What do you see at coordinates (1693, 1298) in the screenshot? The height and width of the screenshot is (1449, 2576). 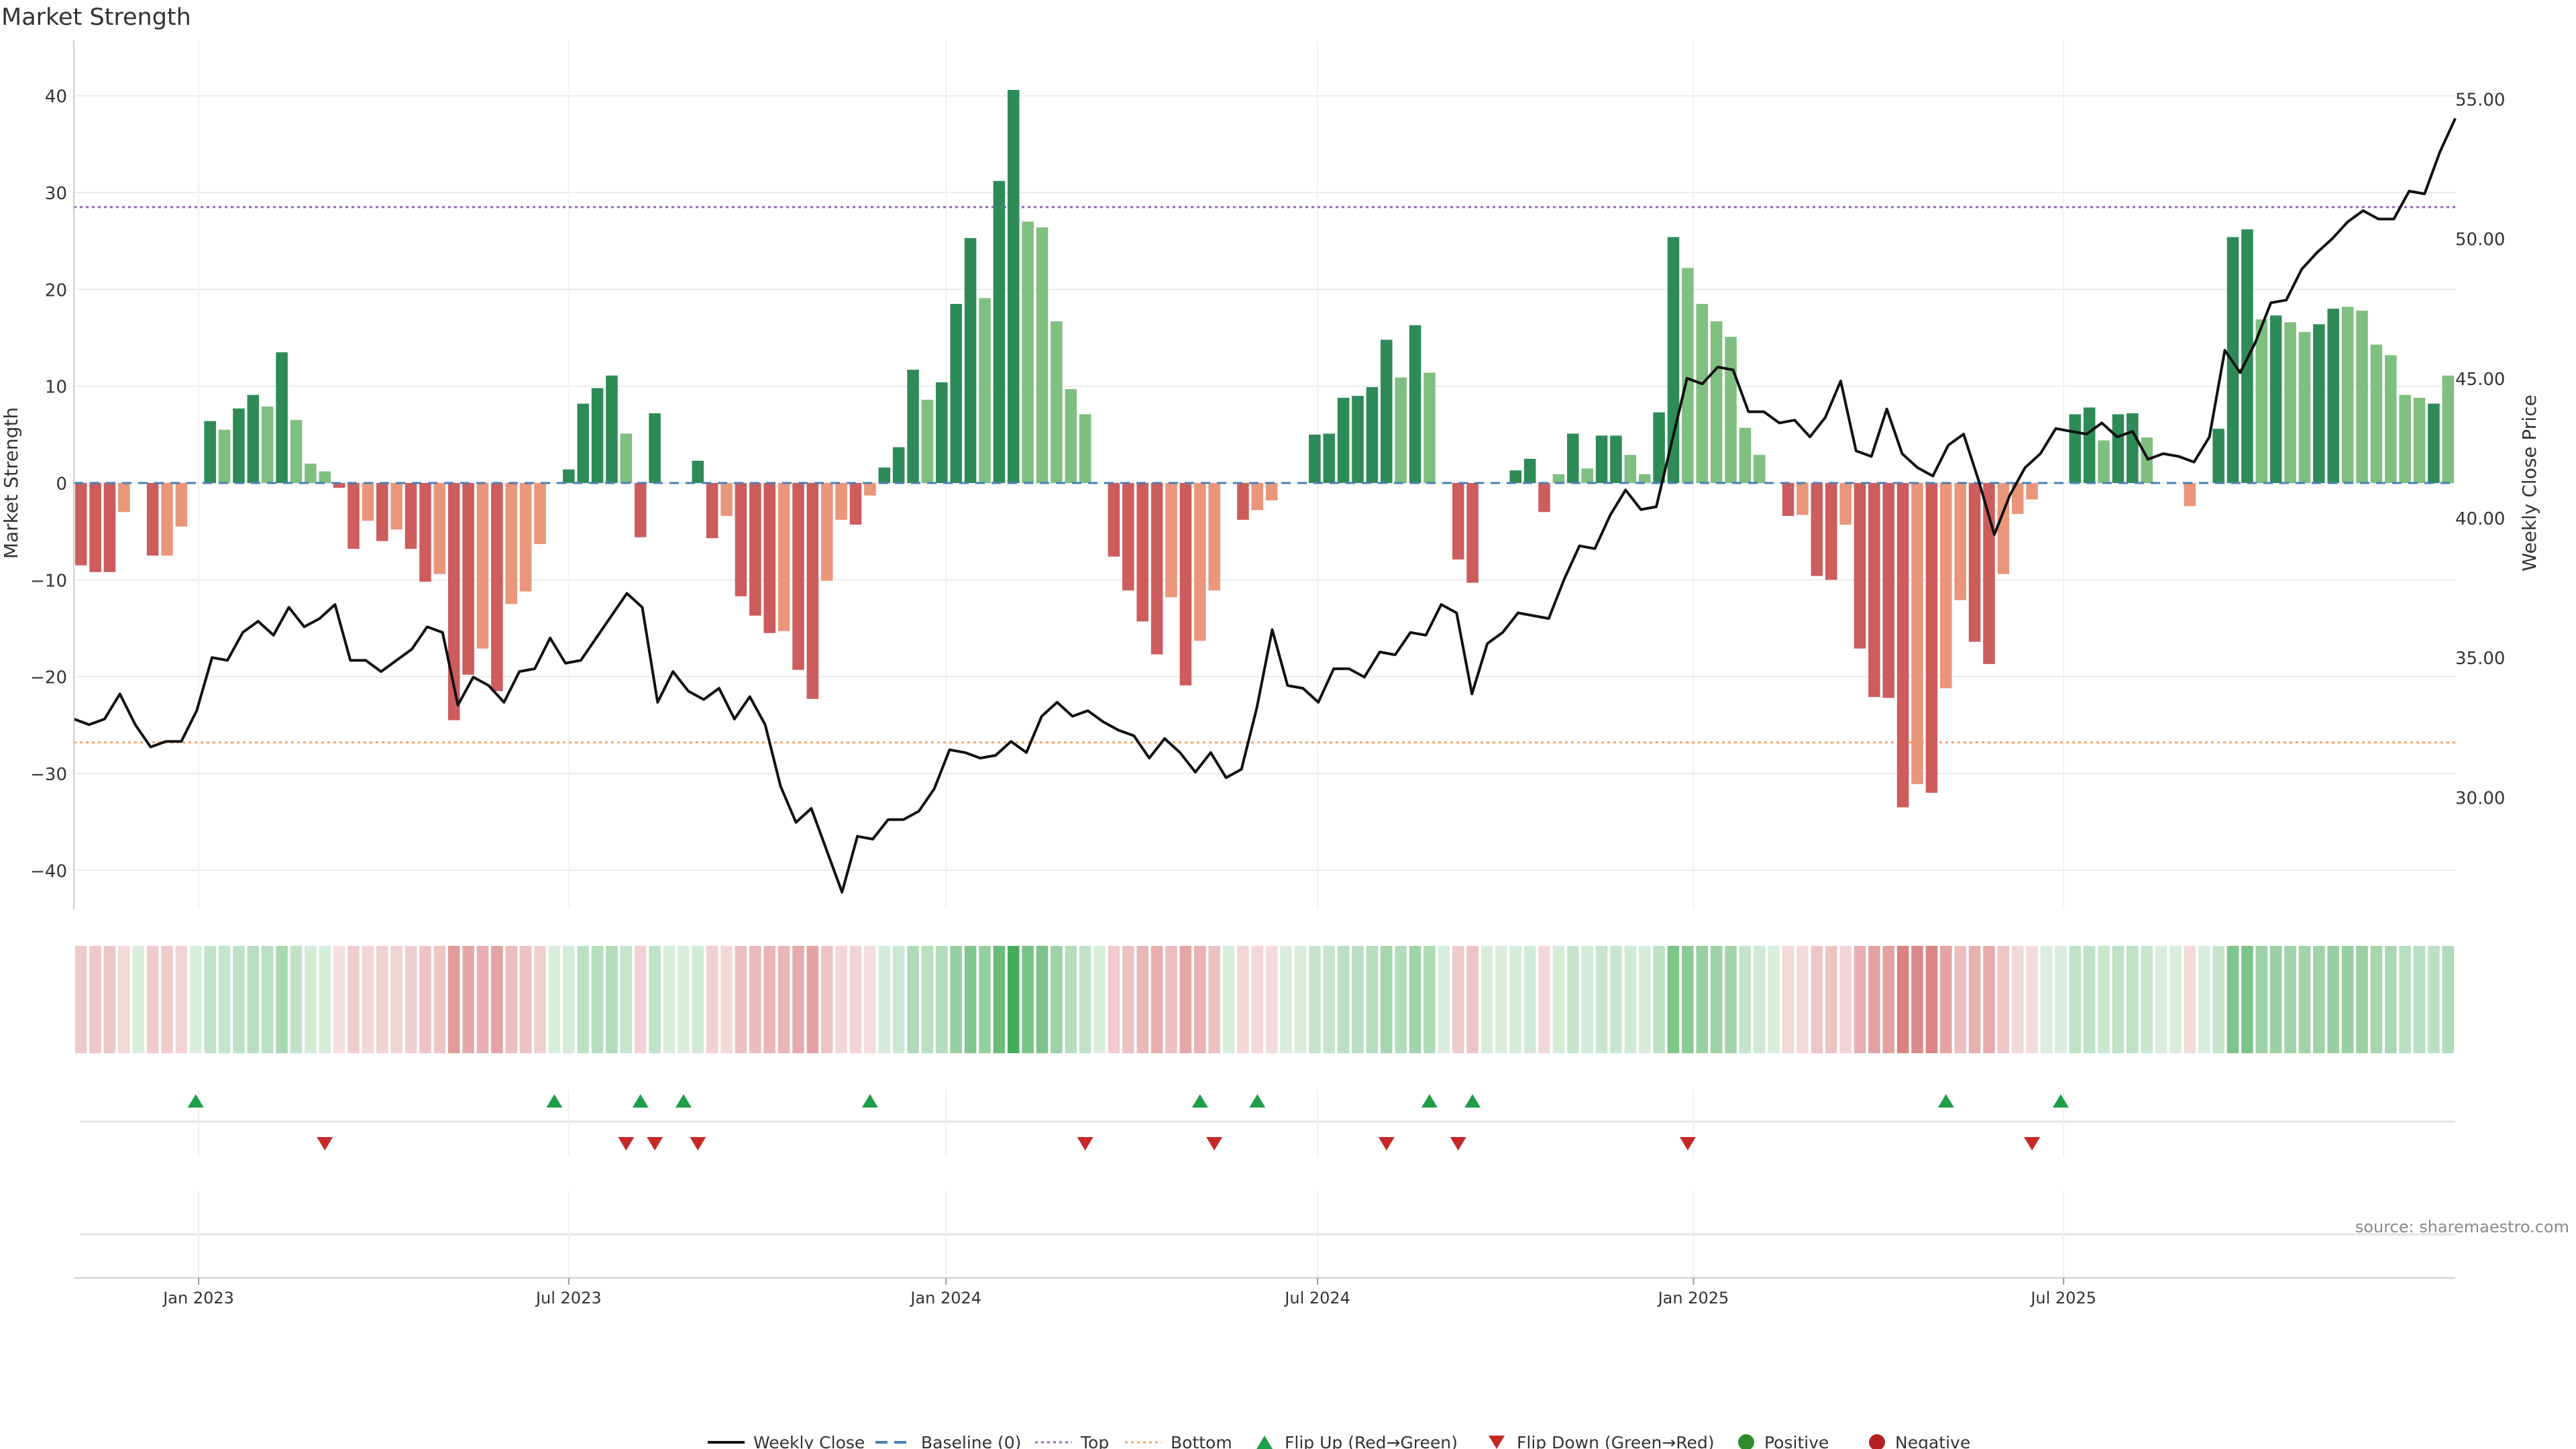 I see `x-tick-label: Jan 2025` at bounding box center [1693, 1298].